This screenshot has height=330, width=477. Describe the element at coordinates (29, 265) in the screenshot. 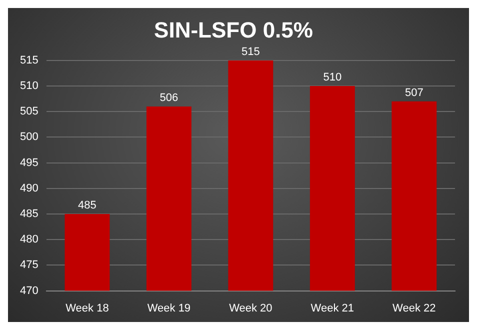

I see `y-tick-label: 475` at that location.